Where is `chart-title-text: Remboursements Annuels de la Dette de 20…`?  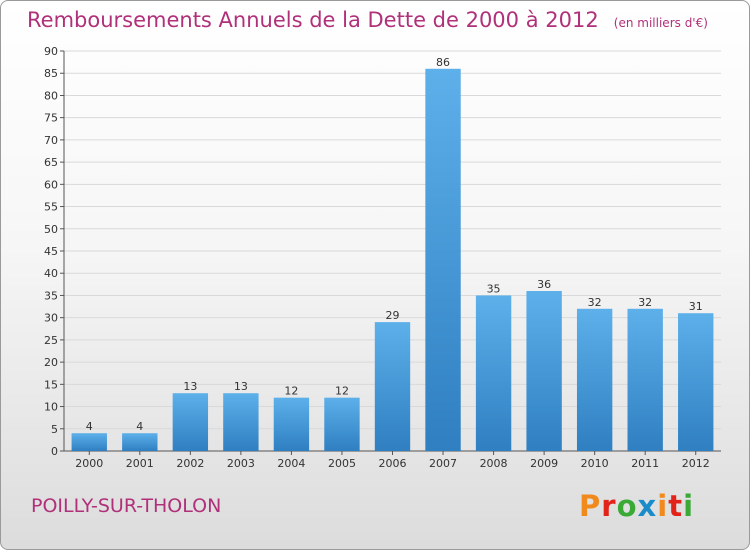
chart-title-text: Remboursements Annuels de la Dette de 20… is located at coordinates (313, 20).